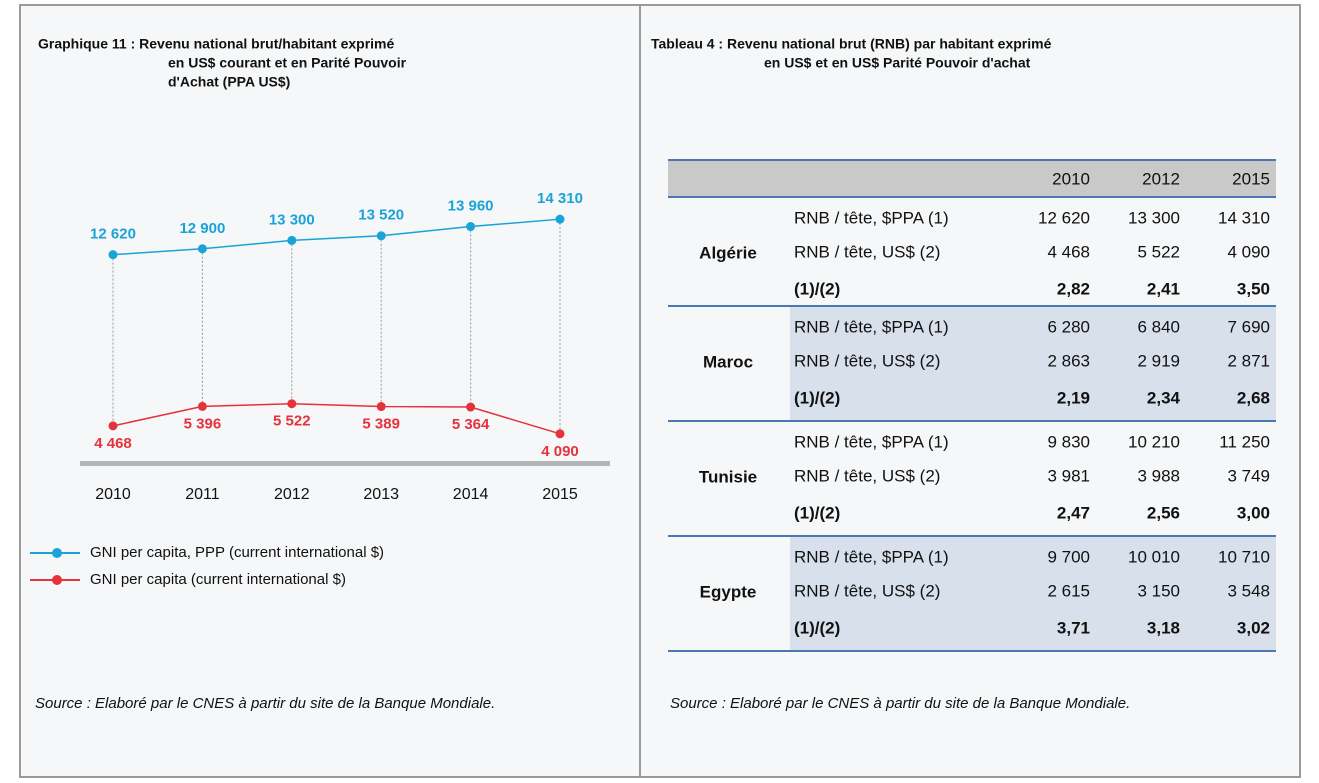 This screenshot has height=783, width=1319. Describe the element at coordinates (1253, 627) in the screenshot. I see `cell: 3,02` at that location.